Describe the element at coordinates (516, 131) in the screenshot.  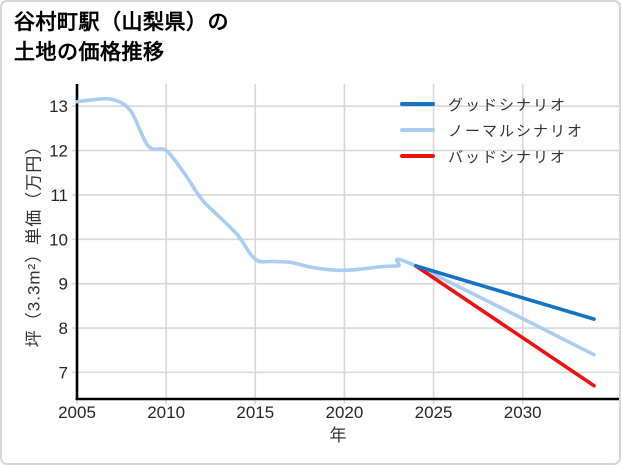
I see `legend-label-normal-scenario: ノーマルシナリオ` at that location.